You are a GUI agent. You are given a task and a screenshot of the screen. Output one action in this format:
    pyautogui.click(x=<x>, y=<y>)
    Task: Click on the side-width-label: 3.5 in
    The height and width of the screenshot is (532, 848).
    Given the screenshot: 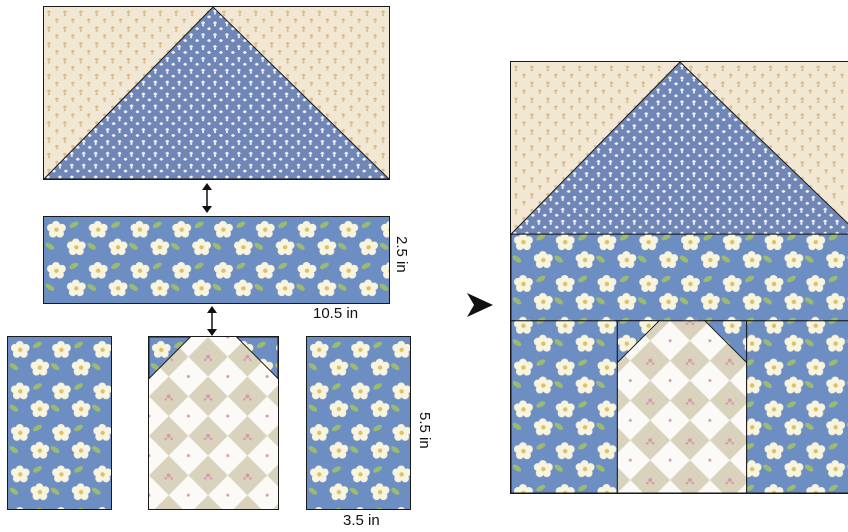 What is the action you would take?
    pyautogui.click(x=361, y=520)
    